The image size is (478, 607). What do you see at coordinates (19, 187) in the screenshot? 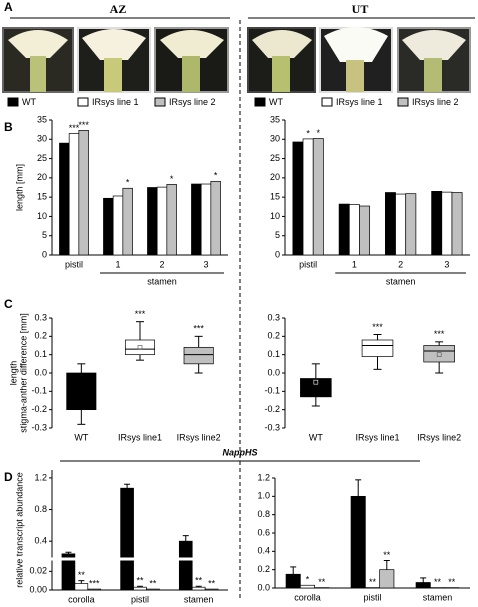
I see `y-axis-label: length [mm]` at bounding box center [19, 187].